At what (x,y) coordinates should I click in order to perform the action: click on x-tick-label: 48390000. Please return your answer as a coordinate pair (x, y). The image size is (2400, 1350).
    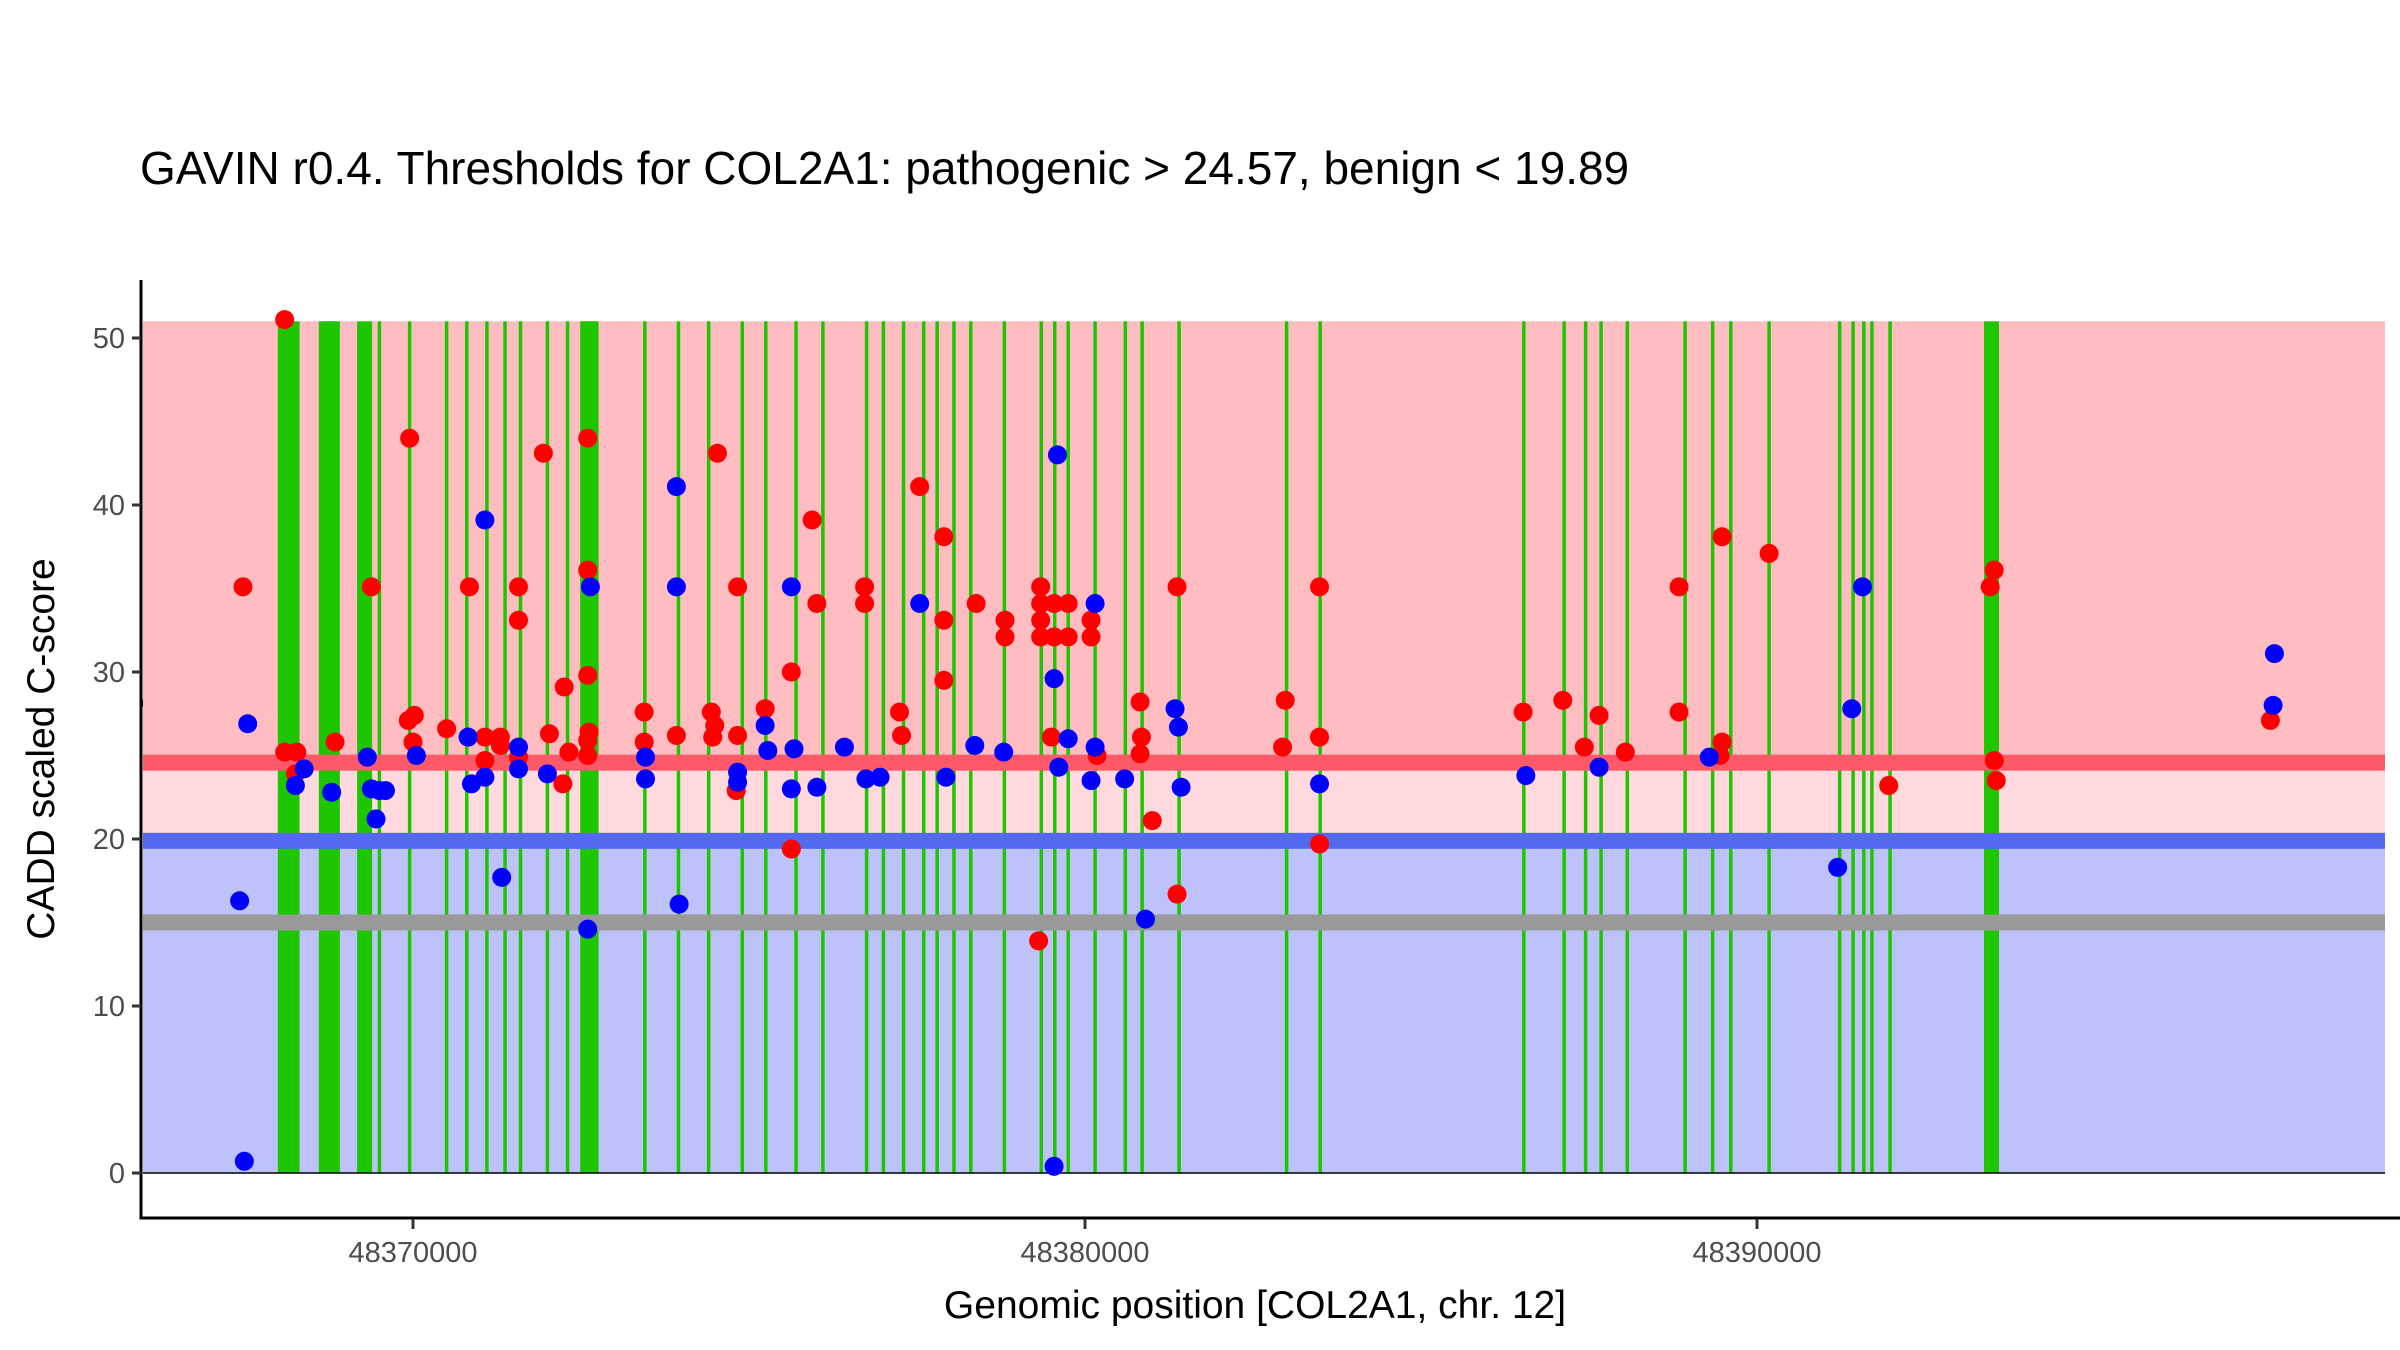
    Looking at the image, I should click on (1756, 1253).